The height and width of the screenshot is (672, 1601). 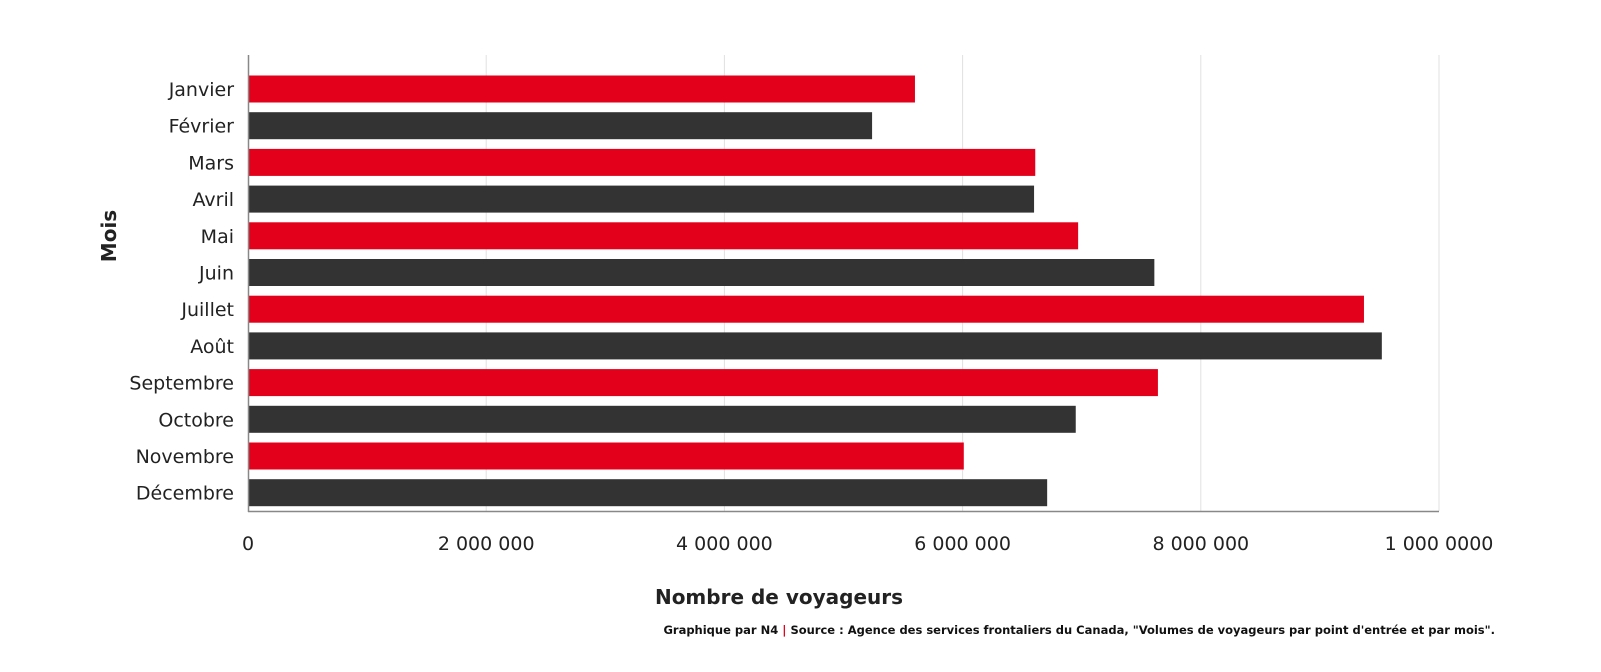 What do you see at coordinates (202, 127) in the screenshot?
I see `category-label: Février` at bounding box center [202, 127].